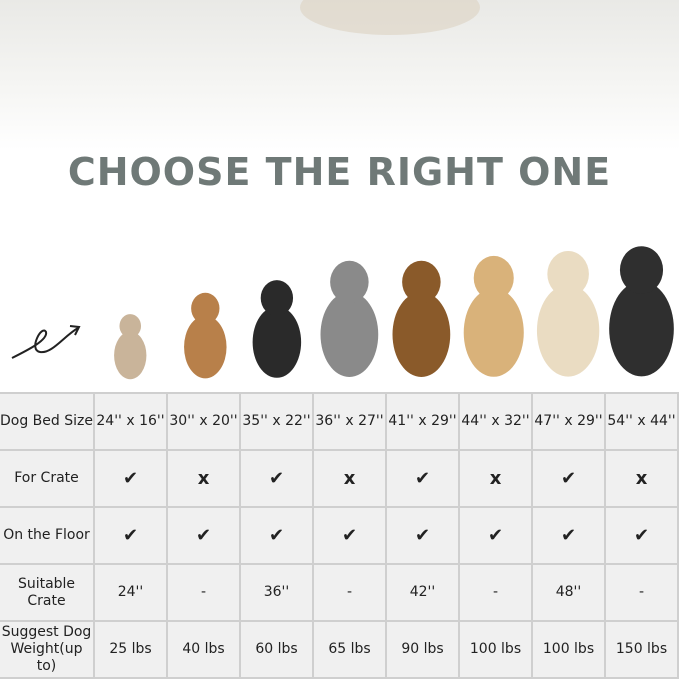  Describe the element at coordinates (130, 649) in the screenshot. I see `table-cell: 25 lbs` at that location.